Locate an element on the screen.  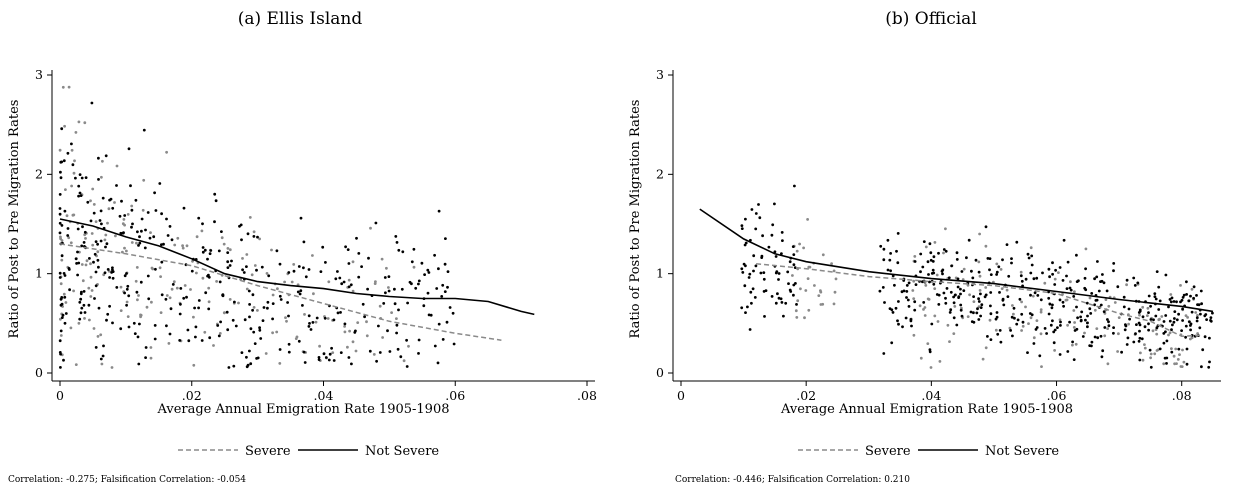
y-tick-label: 3 is located at coordinates (39, 74).